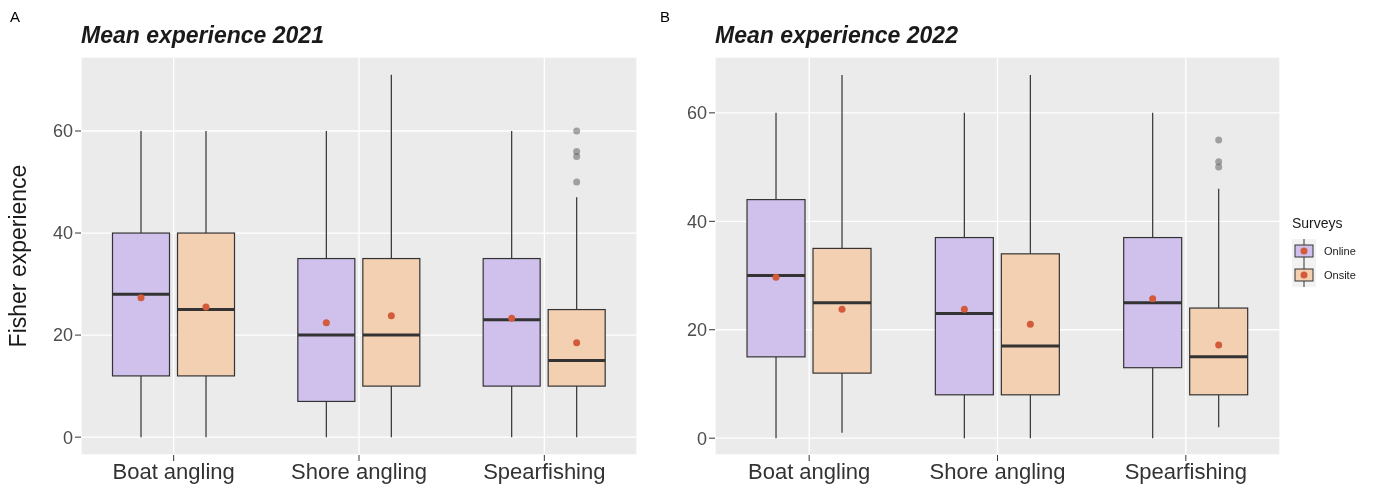  Describe the element at coordinates (15, 16) in the screenshot. I see `text: A` at that location.